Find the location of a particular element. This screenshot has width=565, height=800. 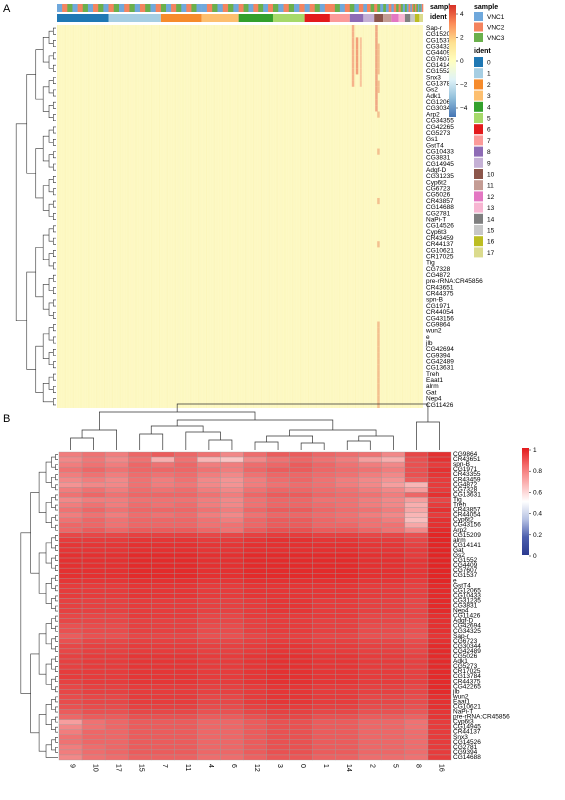

gene-label: CR44375 is located at coordinates (440, 294).